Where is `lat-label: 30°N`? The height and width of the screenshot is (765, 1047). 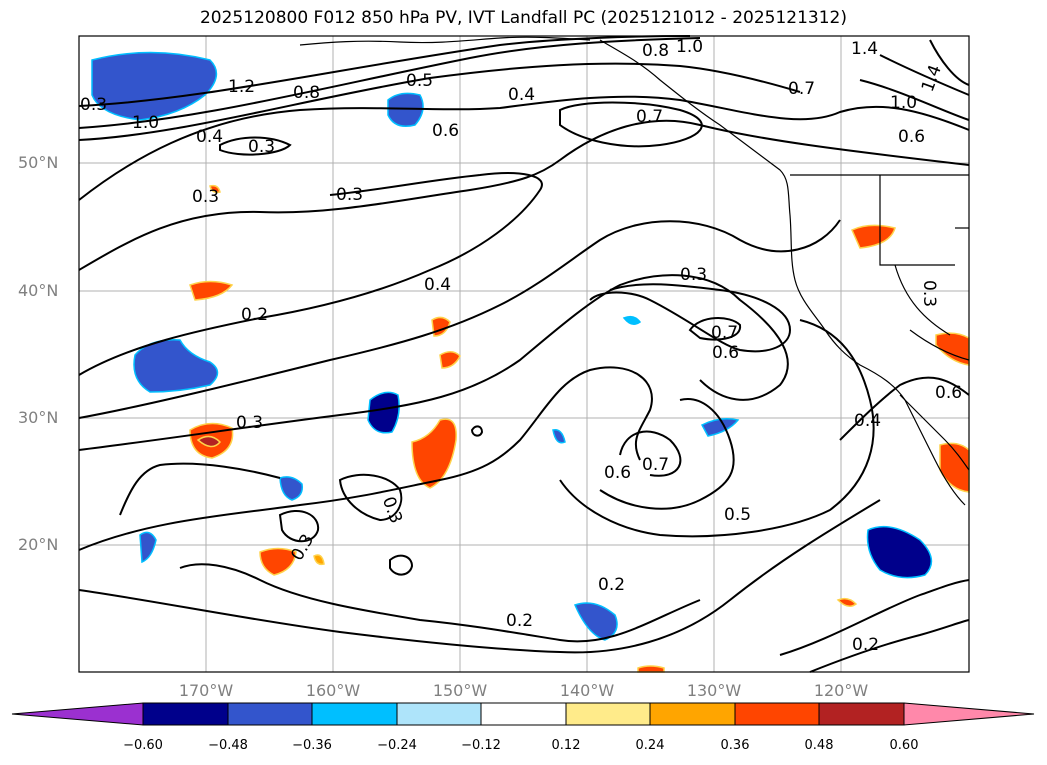 lat-label: 30°N is located at coordinates (38, 417).